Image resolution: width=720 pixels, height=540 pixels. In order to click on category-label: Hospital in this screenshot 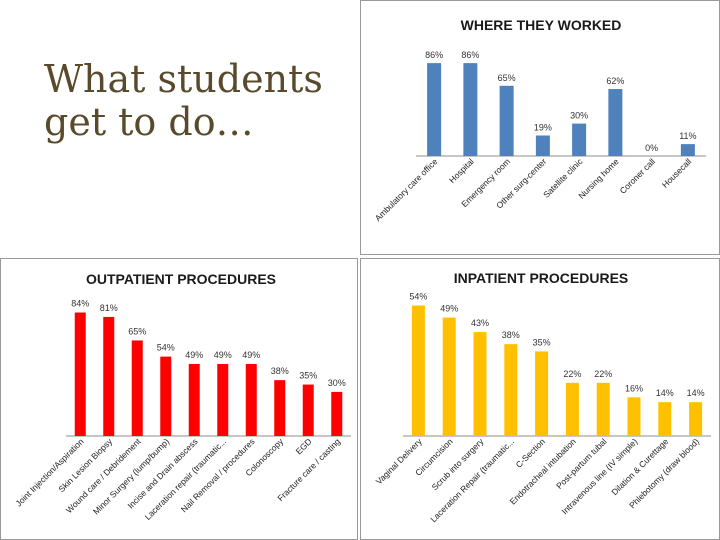, I will do `click(461, 170)`.